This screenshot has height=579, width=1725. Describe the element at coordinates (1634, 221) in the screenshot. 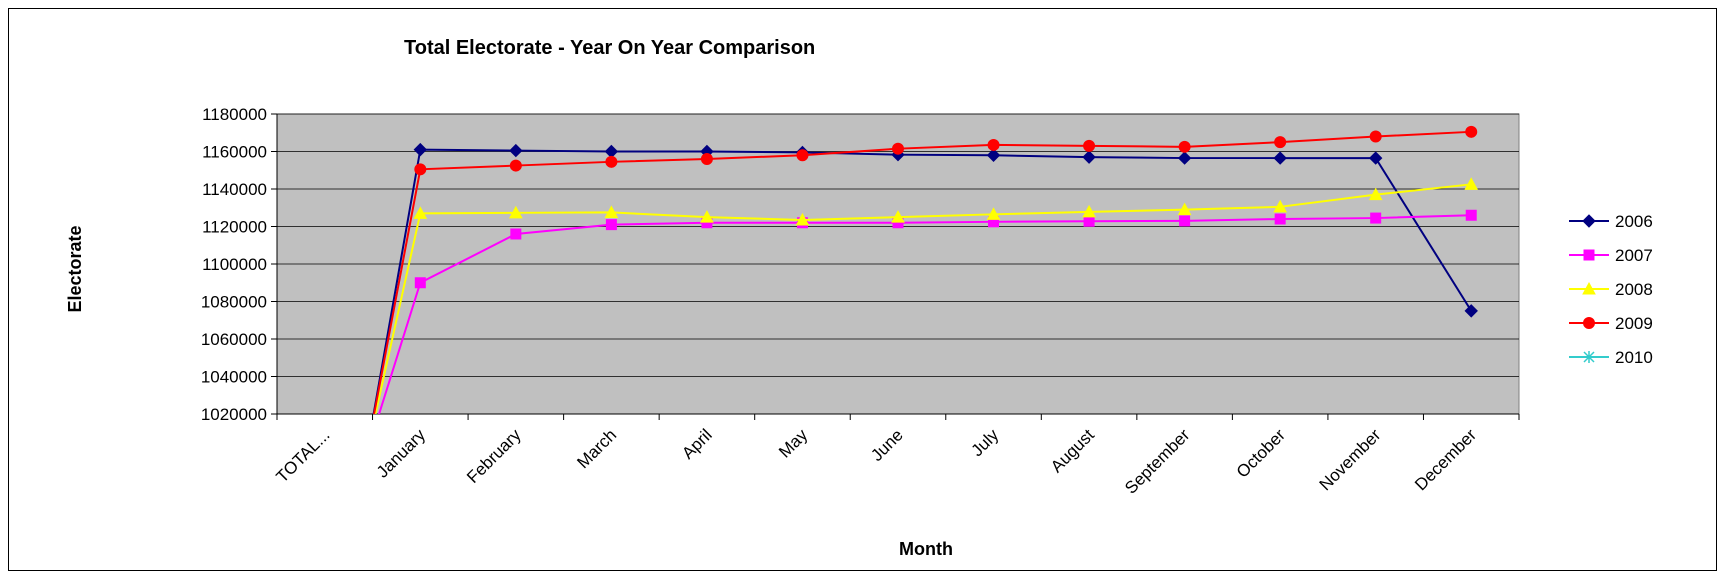

I see `legend-label-2006: 2006` at that location.